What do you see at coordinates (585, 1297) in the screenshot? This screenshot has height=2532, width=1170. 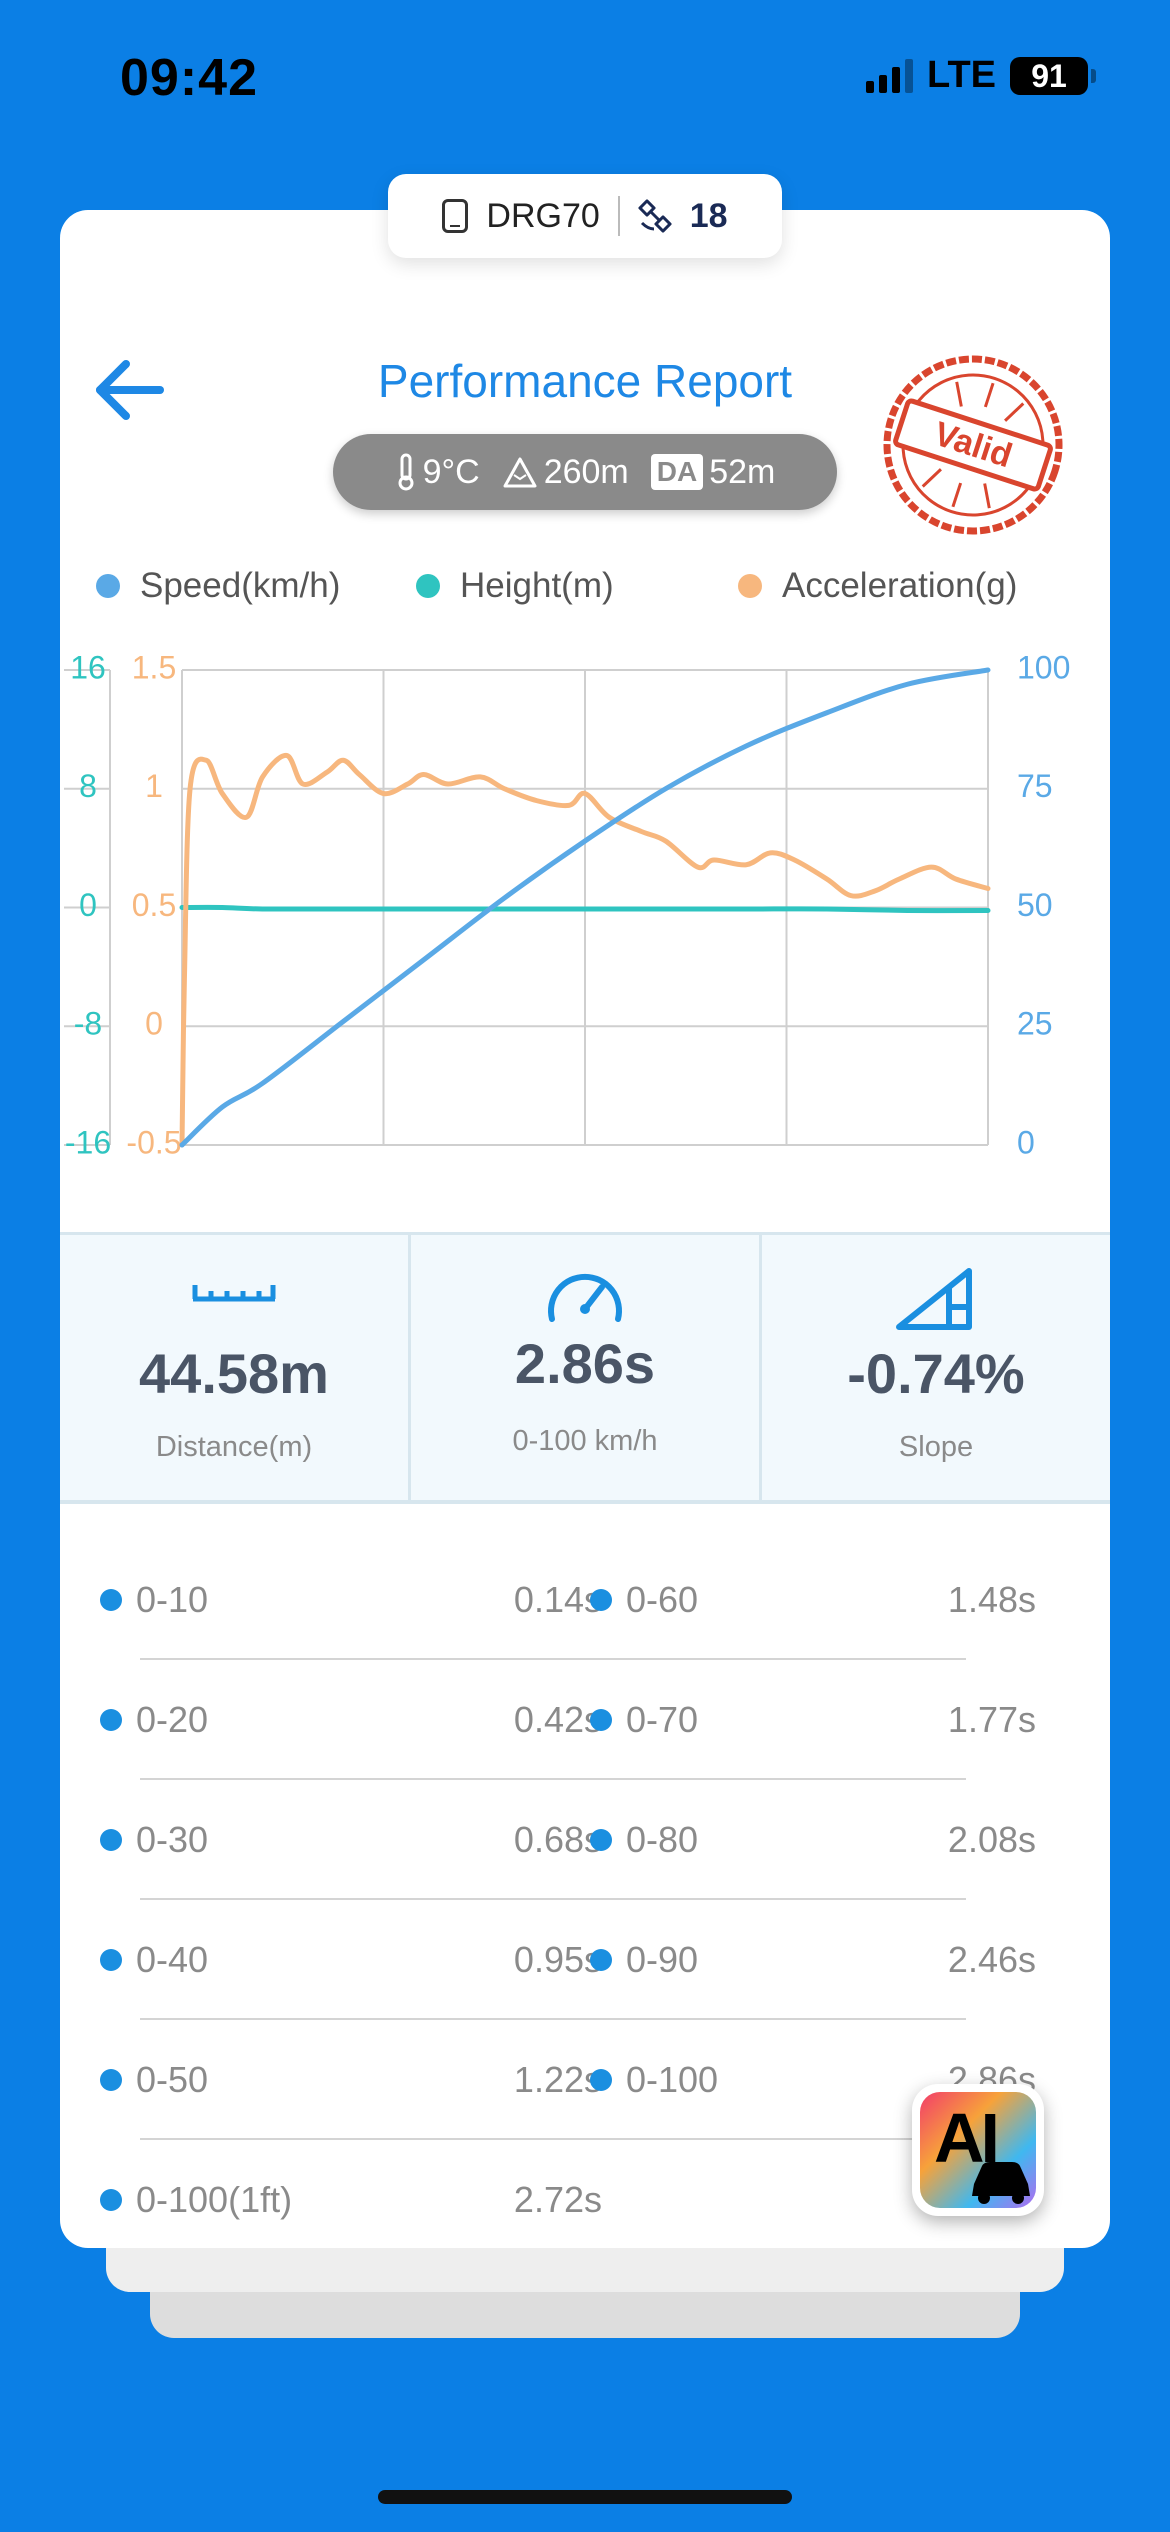 I see `speedometer-icon` at bounding box center [585, 1297].